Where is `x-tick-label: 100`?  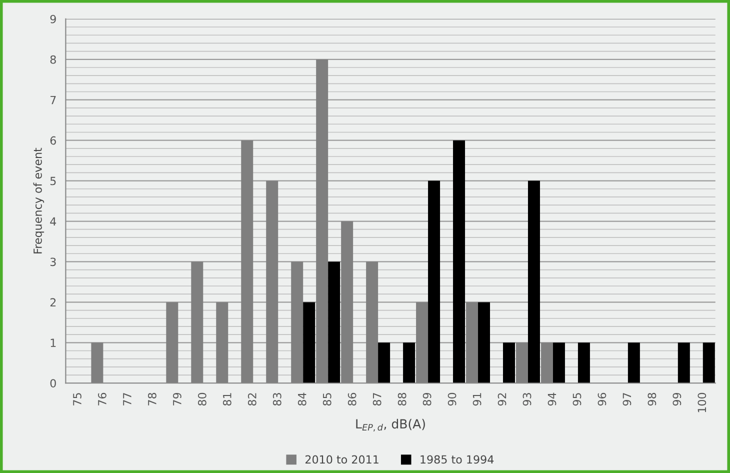 x-tick-label: 100 is located at coordinates (702, 402).